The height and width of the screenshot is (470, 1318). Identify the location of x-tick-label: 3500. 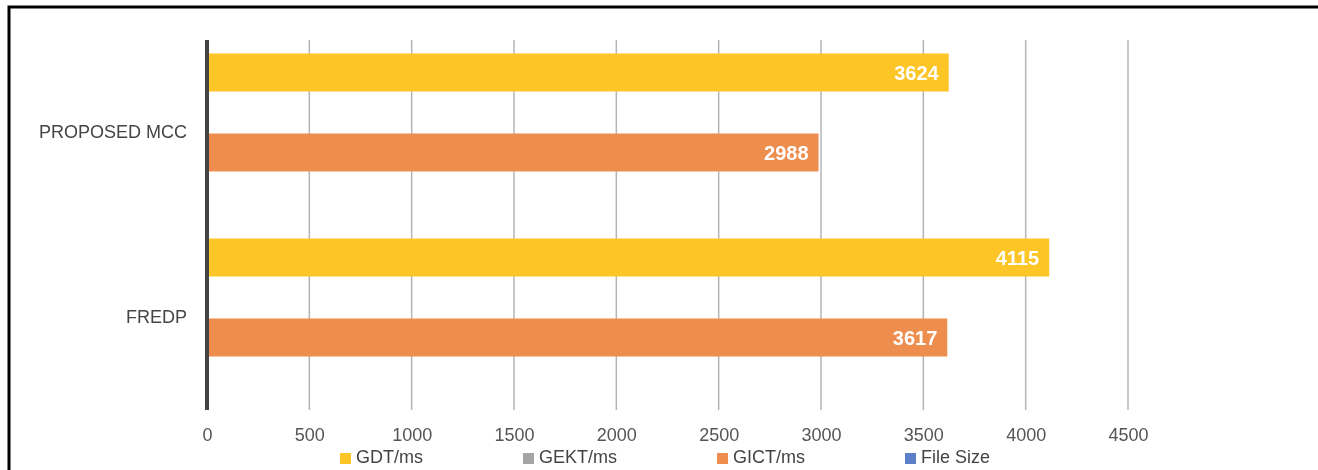
(923, 434).